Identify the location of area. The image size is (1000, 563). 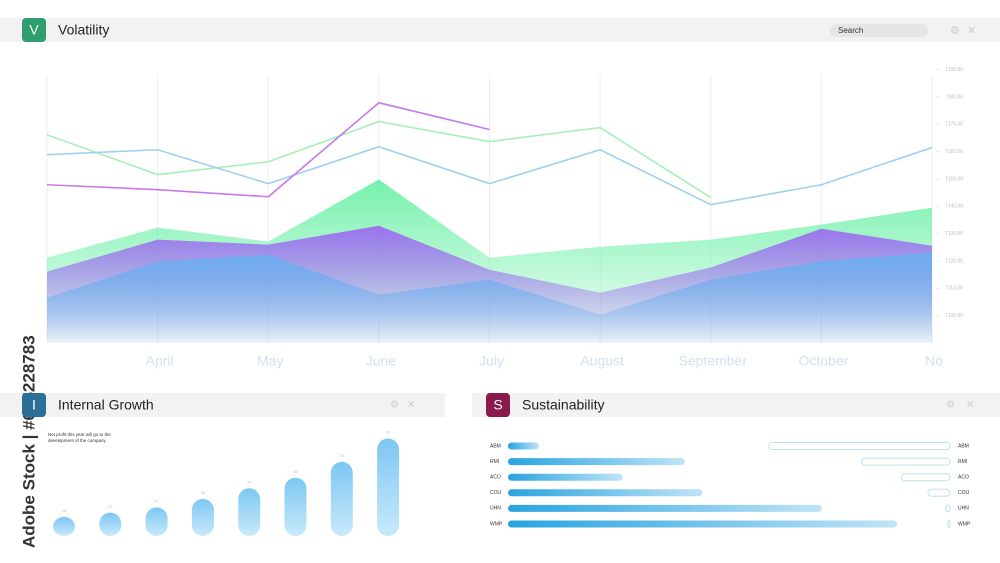
(489, 297).